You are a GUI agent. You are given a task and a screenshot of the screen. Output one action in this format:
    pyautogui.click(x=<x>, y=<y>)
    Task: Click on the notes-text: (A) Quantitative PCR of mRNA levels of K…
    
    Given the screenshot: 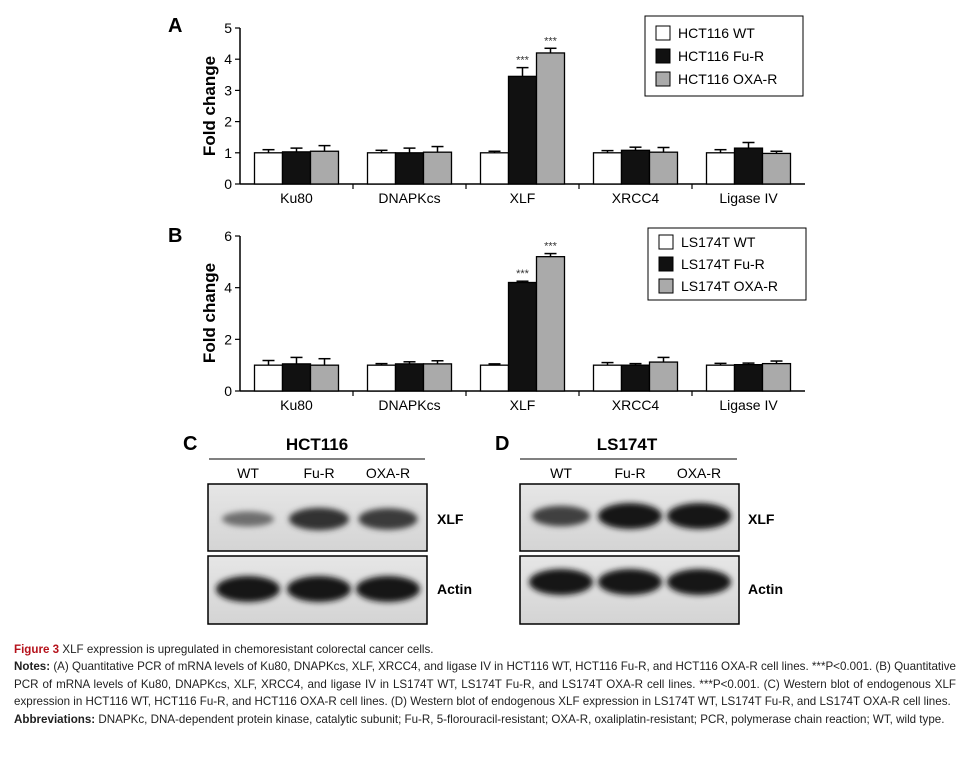 What is the action you would take?
    pyautogui.click(x=485, y=684)
    